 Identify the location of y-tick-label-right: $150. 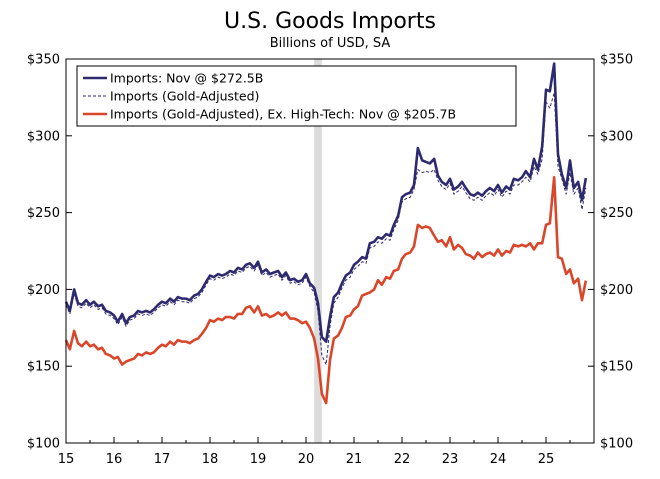
(616, 367).